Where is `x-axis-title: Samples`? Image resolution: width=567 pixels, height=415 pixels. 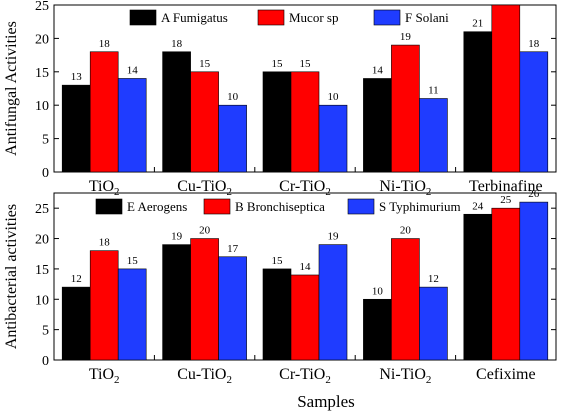
x-axis-title: Samples is located at coordinates (326, 401).